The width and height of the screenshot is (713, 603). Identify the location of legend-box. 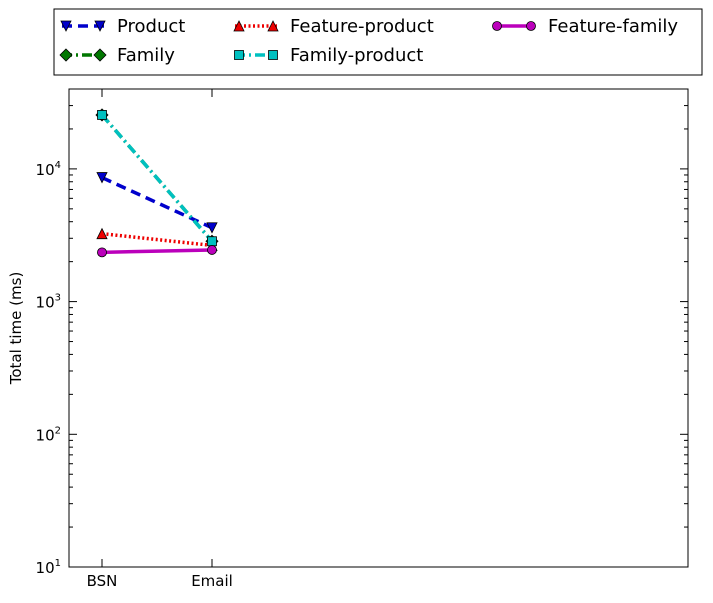
(378, 42).